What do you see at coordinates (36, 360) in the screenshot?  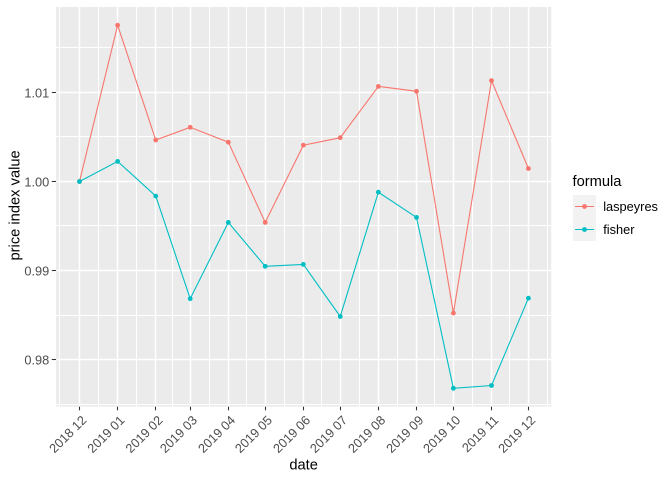 I see `svg-text: 0.98` at bounding box center [36, 360].